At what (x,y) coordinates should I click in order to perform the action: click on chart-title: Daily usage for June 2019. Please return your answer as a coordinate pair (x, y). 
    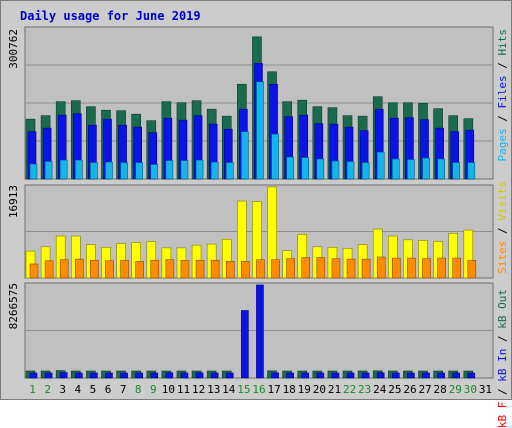
    Looking at the image, I should click on (110, 16).